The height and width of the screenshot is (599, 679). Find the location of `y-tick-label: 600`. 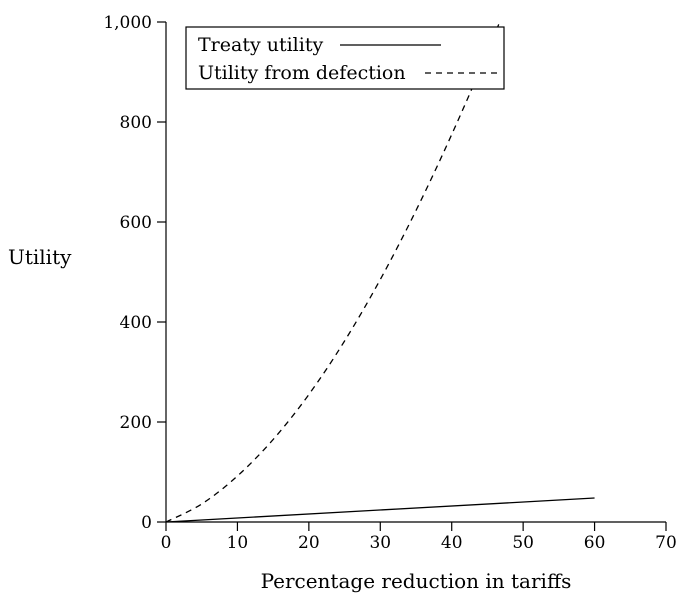

y-tick-label: 600 is located at coordinates (136, 223).